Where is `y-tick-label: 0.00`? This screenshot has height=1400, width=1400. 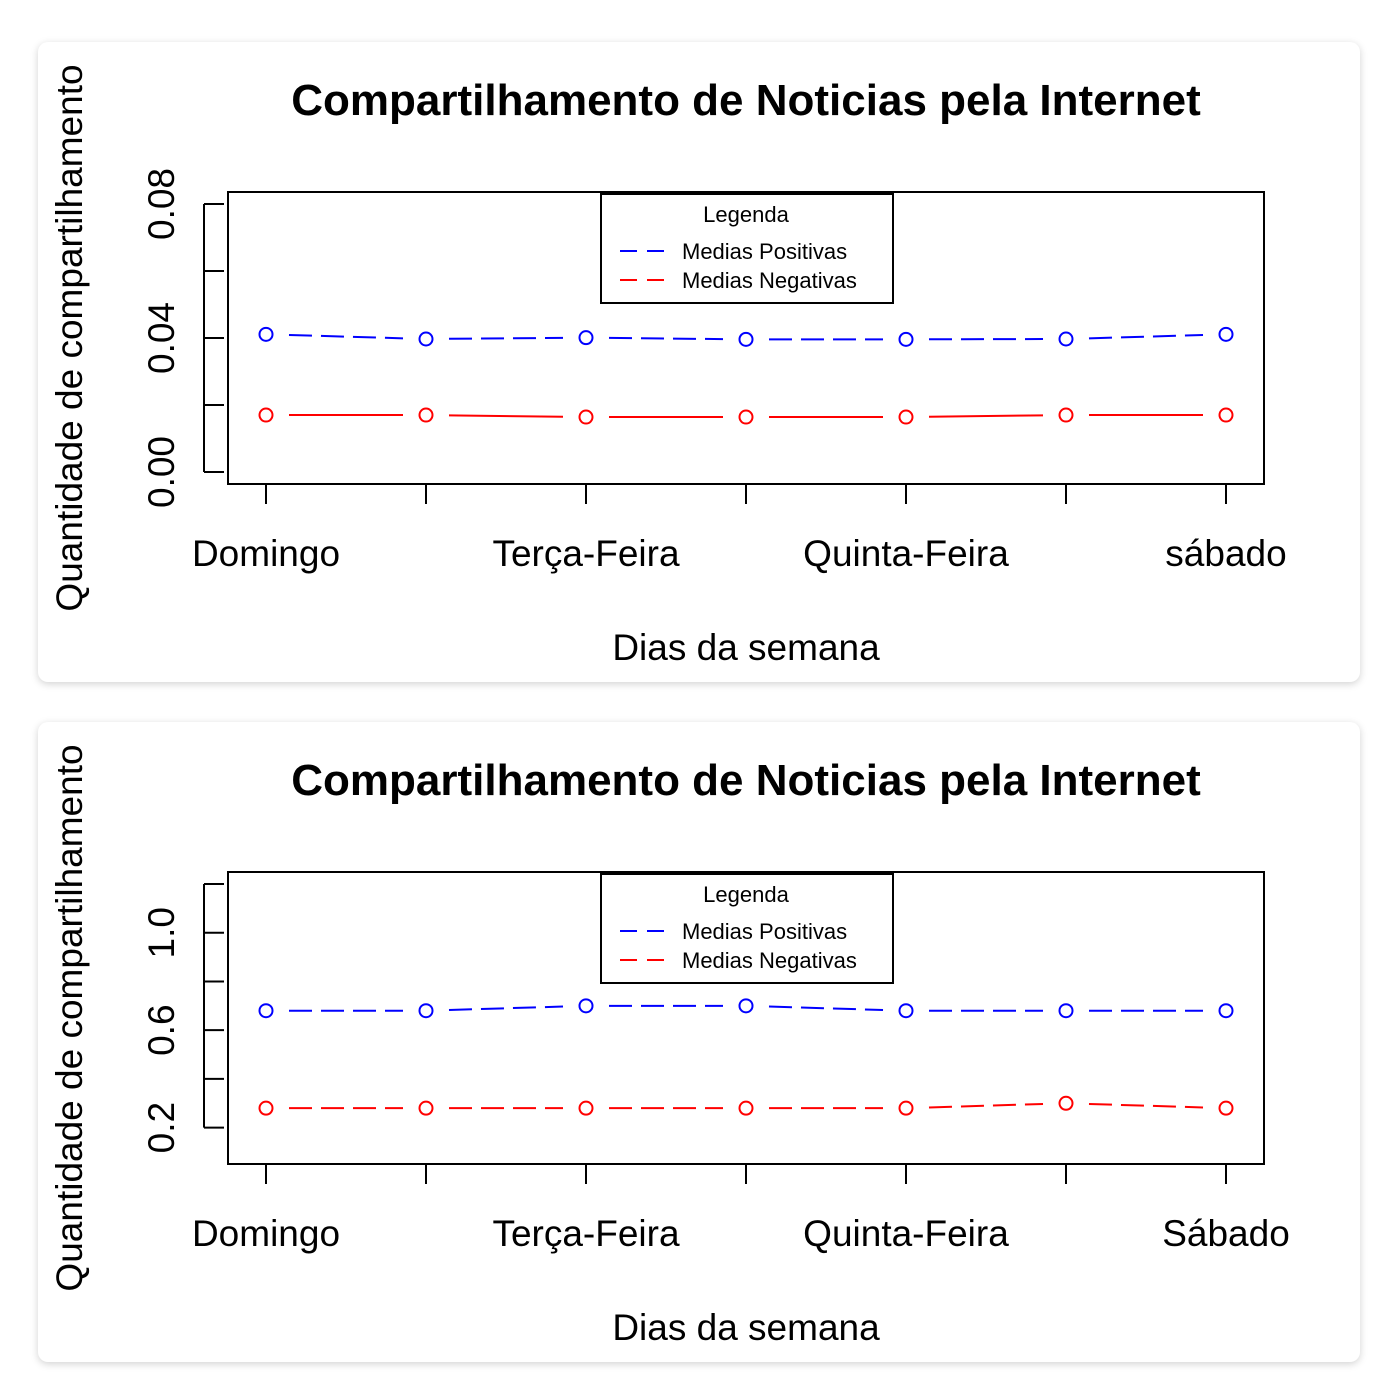 y-tick-label: 0.00 is located at coordinates (161, 472).